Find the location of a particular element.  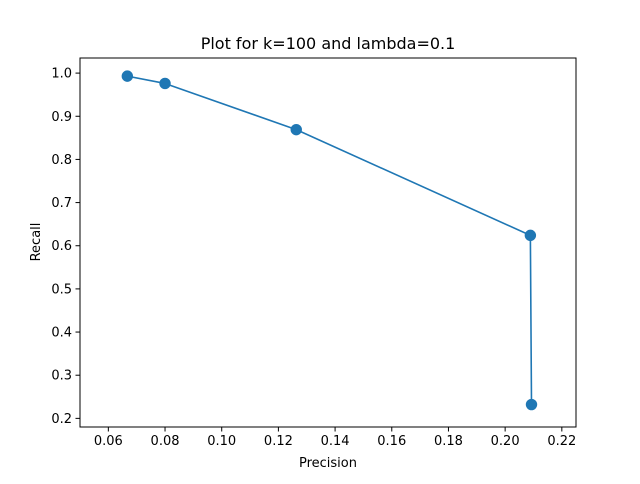

x-tick-label: 0.18 is located at coordinates (448, 441).